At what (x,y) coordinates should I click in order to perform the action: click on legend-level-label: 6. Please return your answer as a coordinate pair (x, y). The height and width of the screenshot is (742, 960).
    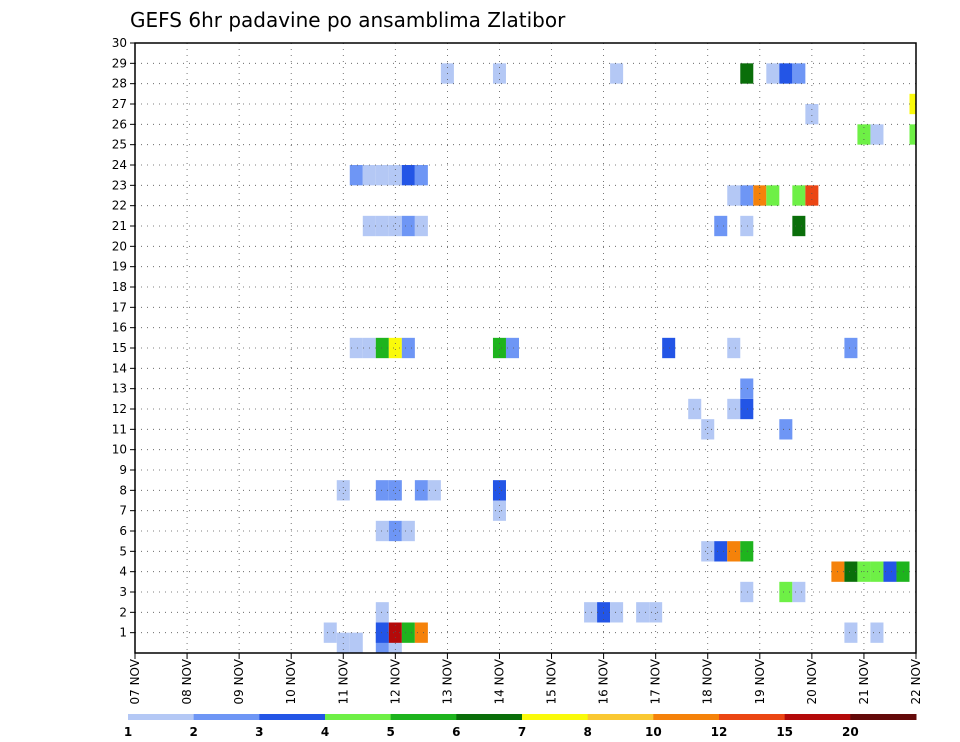
    Looking at the image, I should click on (456, 732).